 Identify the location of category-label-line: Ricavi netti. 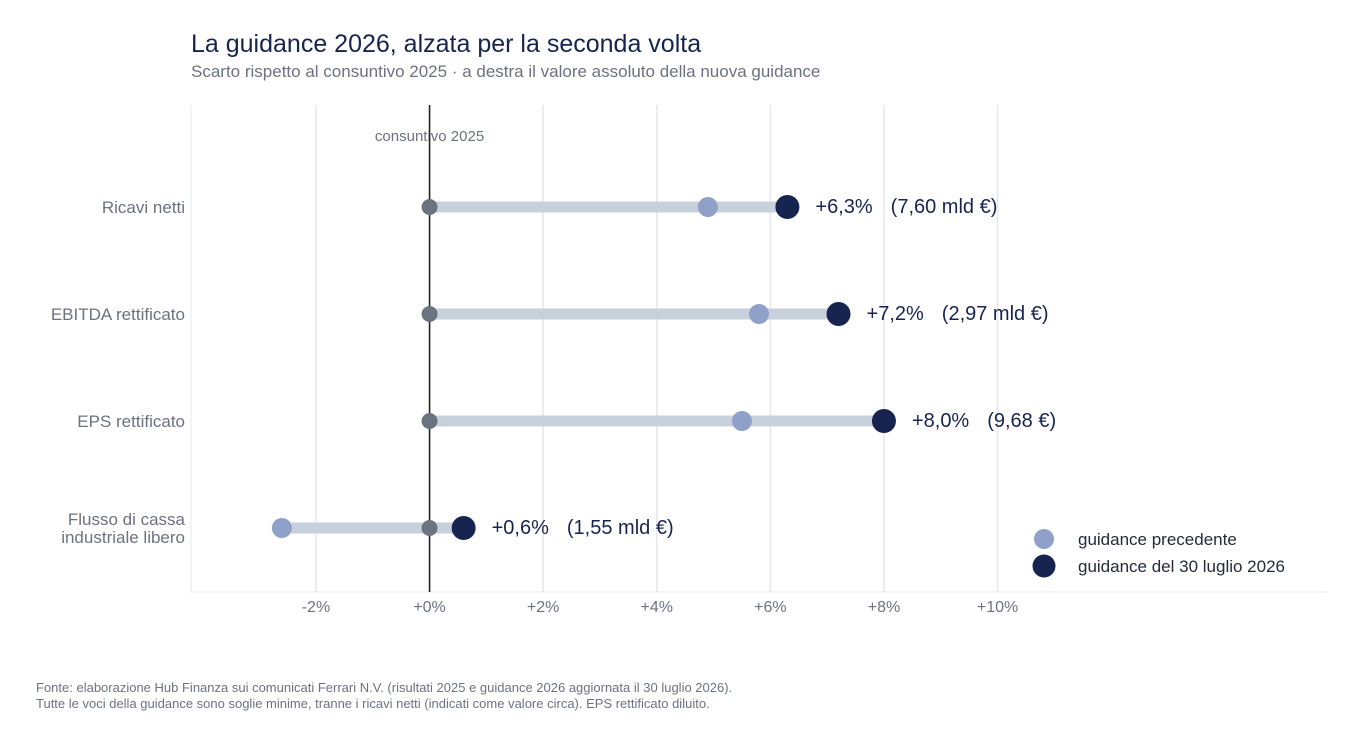
(143, 207).